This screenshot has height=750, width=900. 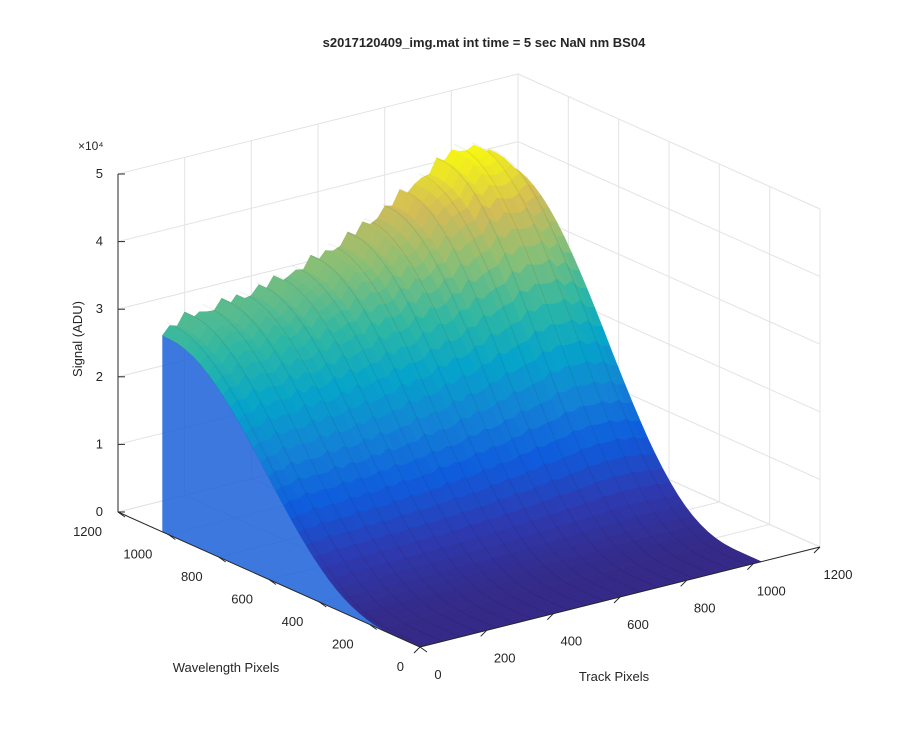 I want to click on z-multiplier: ×10⁴, so click(x=91, y=146).